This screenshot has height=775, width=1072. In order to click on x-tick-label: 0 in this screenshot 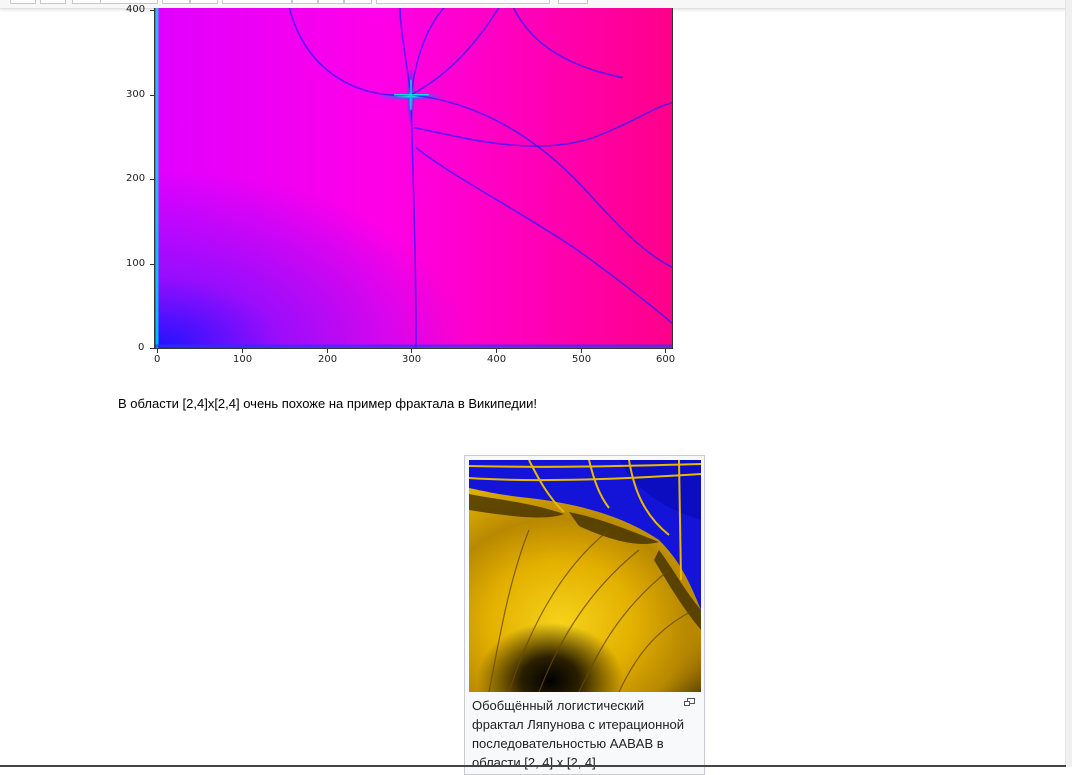, I will do `click(157, 359)`.